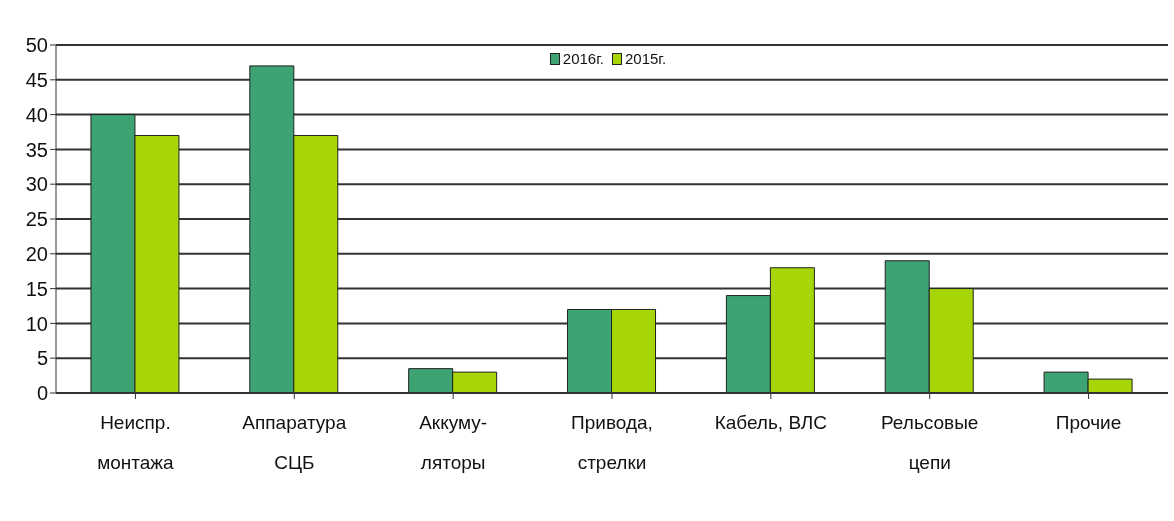  I want to click on x-tick-label: Аппаратура СЦБ, so click(294, 442).